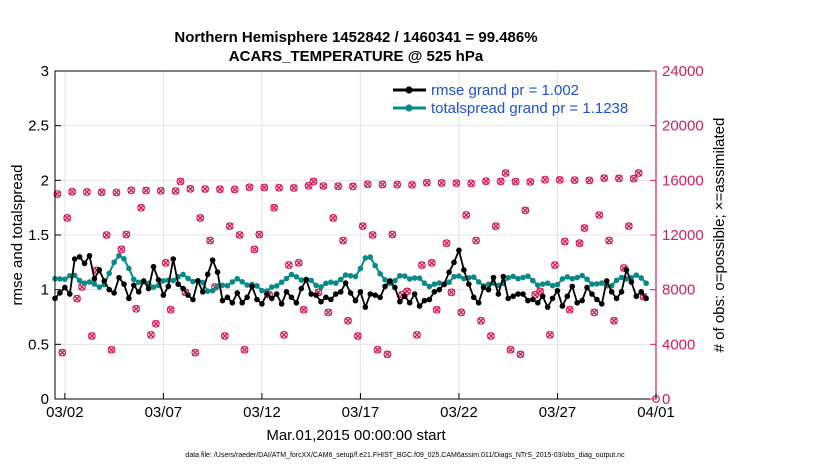 This screenshot has height=470, width=830. I want to click on y-tick-label: 0.5, so click(38, 344).